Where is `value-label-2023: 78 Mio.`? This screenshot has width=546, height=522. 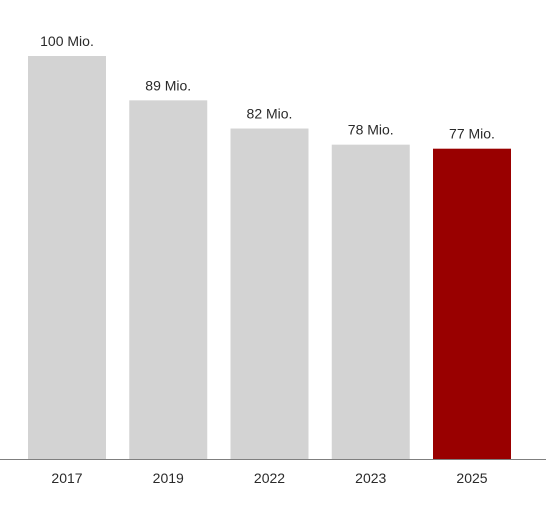
value-label-2023: 78 Mio. is located at coordinates (371, 130).